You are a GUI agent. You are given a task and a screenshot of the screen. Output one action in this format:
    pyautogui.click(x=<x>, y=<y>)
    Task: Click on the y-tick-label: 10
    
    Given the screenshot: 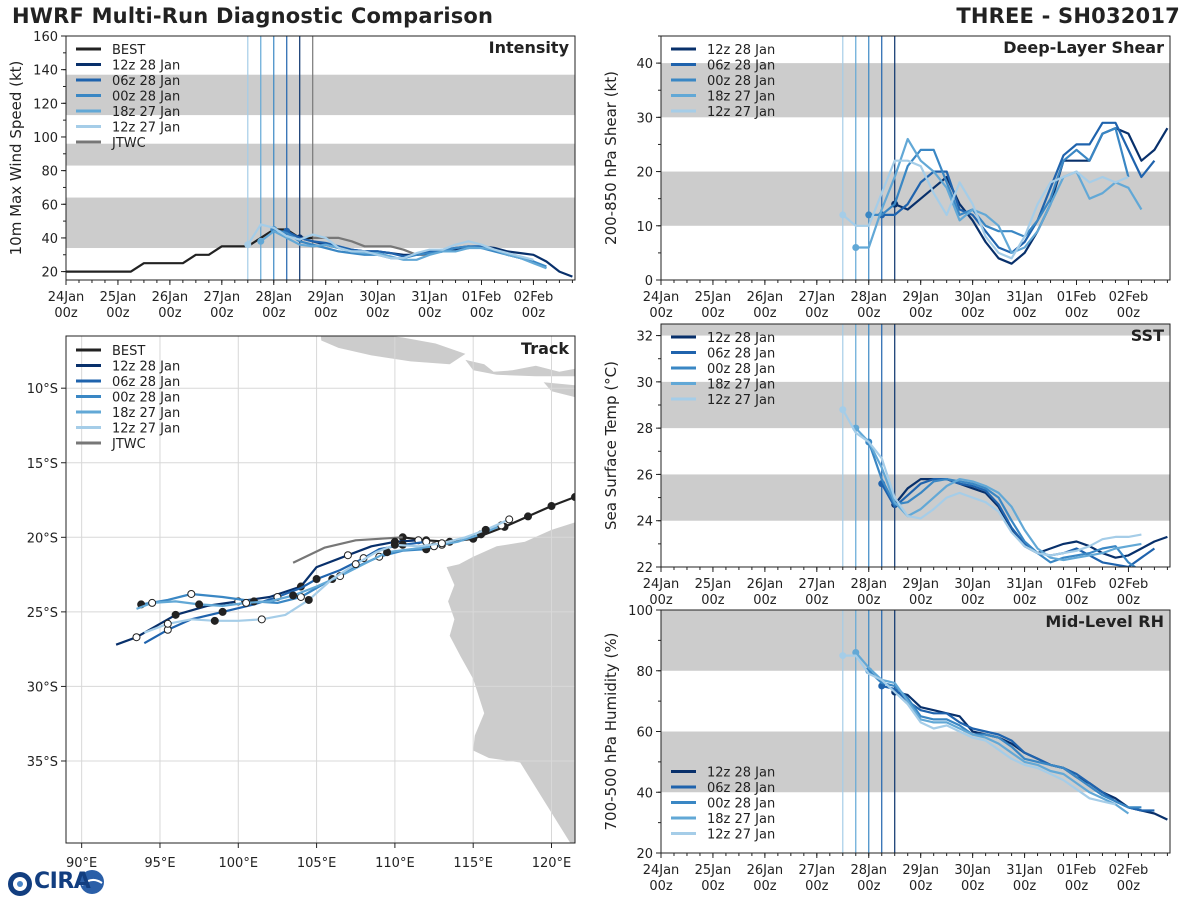 What is the action you would take?
    pyautogui.click(x=644, y=227)
    